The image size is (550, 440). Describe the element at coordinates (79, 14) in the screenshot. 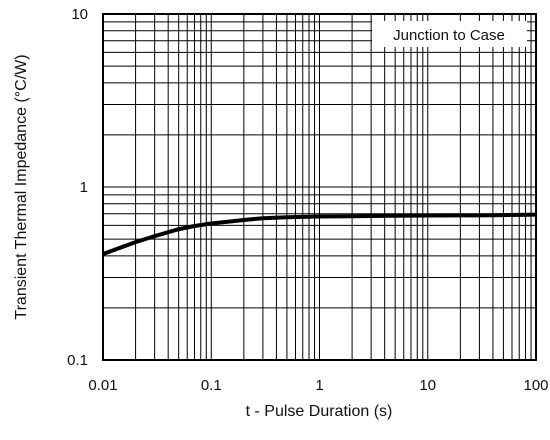

I see `y-tick-label: 10` at that location.